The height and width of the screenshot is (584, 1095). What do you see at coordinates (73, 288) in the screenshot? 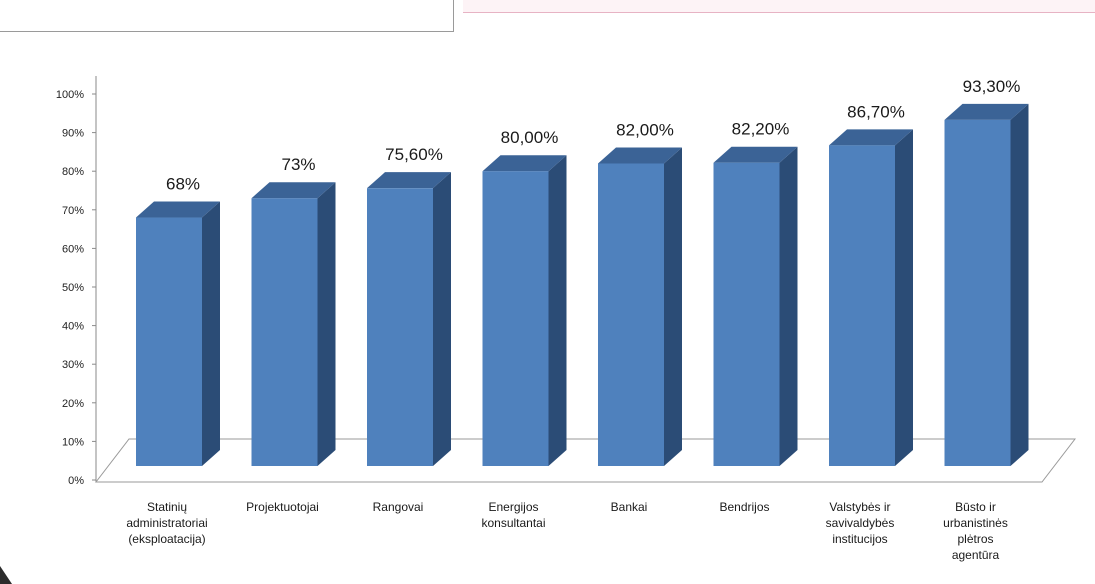
I see `y-tick-label: 50%` at bounding box center [73, 288].